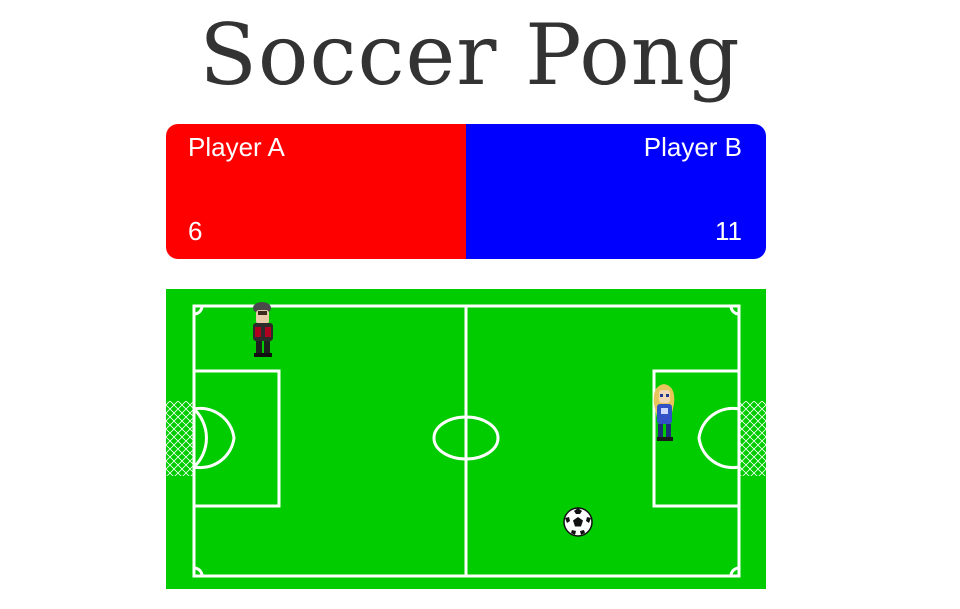 The image size is (960, 609). Describe the element at coordinates (470, 55) in the screenshot. I see `game-title: Soccer Pong` at that location.